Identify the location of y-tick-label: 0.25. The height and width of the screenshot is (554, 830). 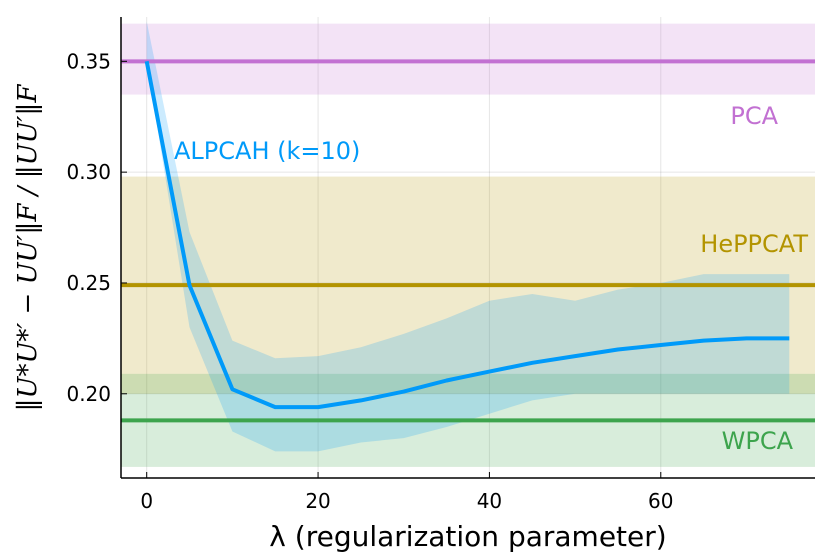
(88, 283).